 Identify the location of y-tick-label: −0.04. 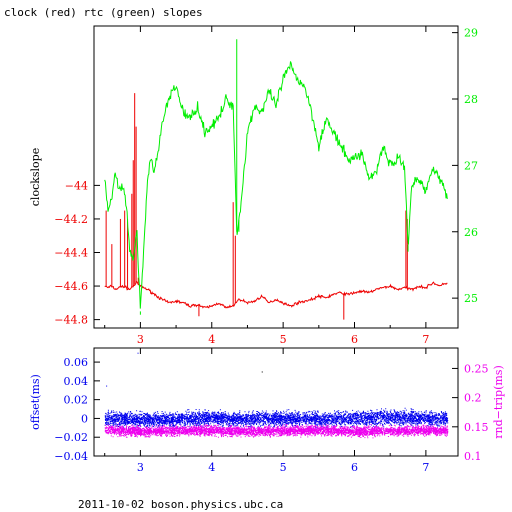
(71, 456).